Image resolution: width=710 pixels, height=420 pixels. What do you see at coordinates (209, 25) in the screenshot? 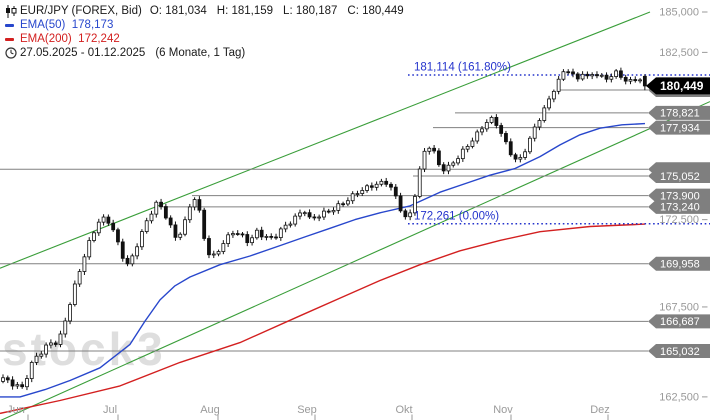
I see `legend-item-ema50: EMA(50) 178,173` at bounding box center [209, 25].